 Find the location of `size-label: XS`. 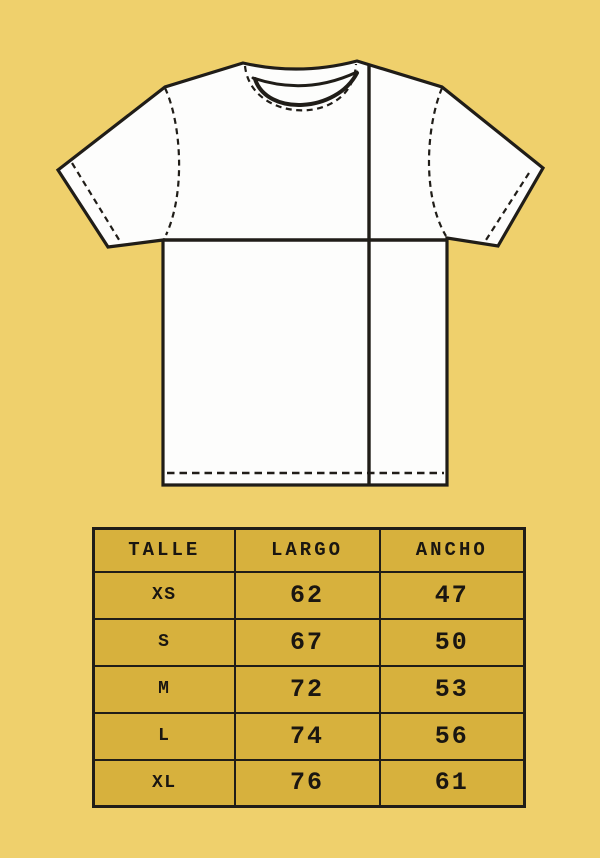

size-label: XS is located at coordinates (164, 595).